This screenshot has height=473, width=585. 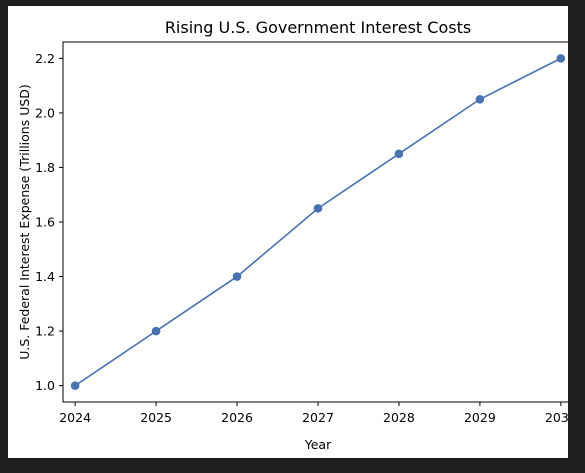 What do you see at coordinates (45, 167) in the screenshot?
I see `y-tick-label: 1.8` at bounding box center [45, 167].